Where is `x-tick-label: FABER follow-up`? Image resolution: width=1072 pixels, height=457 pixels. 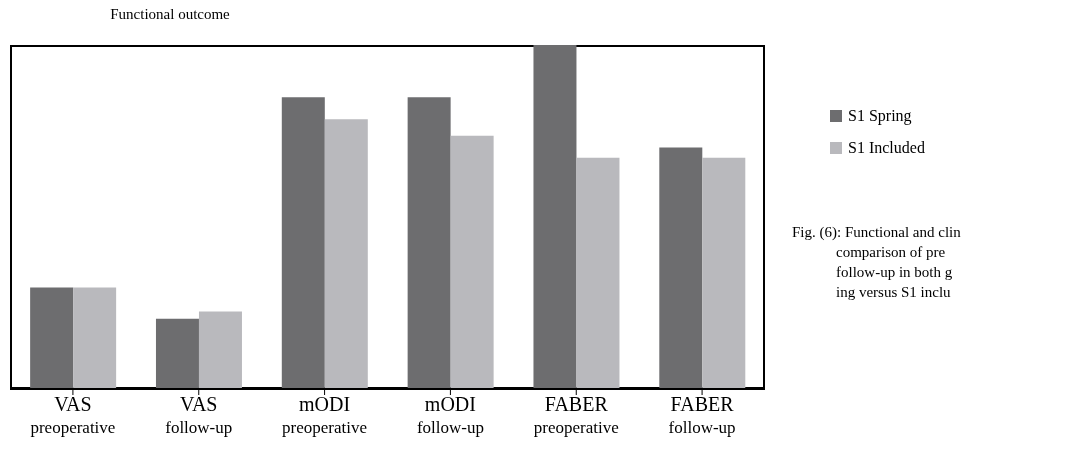
x-tick-label: FABER follow-up is located at coordinates (702, 415).